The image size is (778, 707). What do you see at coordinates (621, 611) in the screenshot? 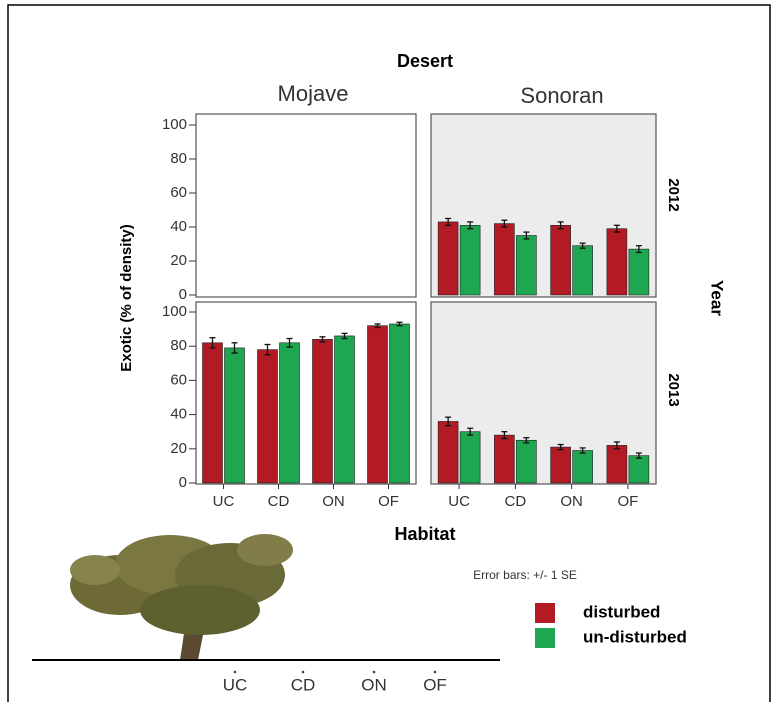
I see `legend-label: disturbed` at bounding box center [621, 611].